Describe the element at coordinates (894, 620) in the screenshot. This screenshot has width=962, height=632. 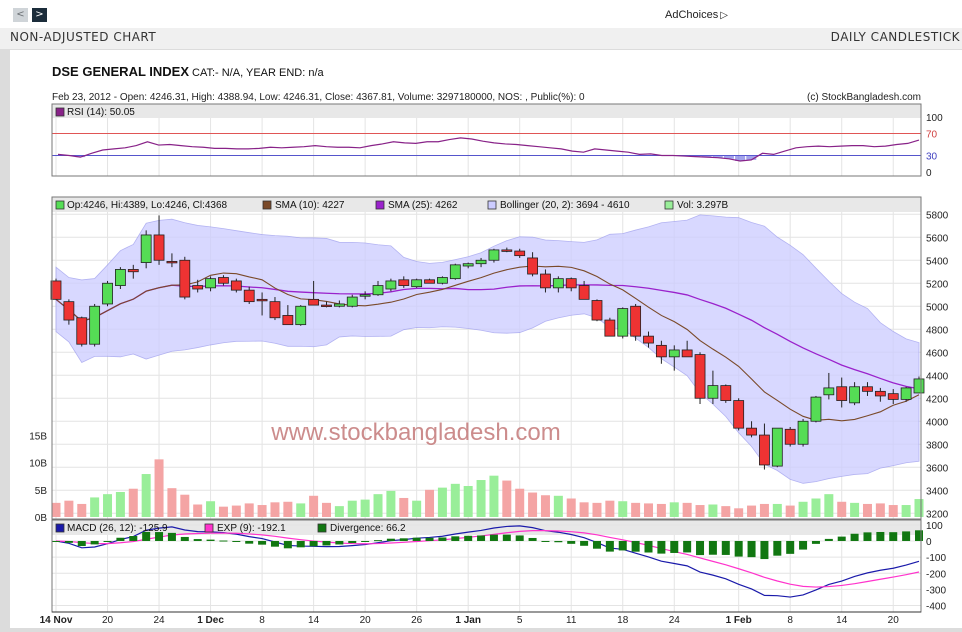
I see `x-tick-label: 20` at that location.